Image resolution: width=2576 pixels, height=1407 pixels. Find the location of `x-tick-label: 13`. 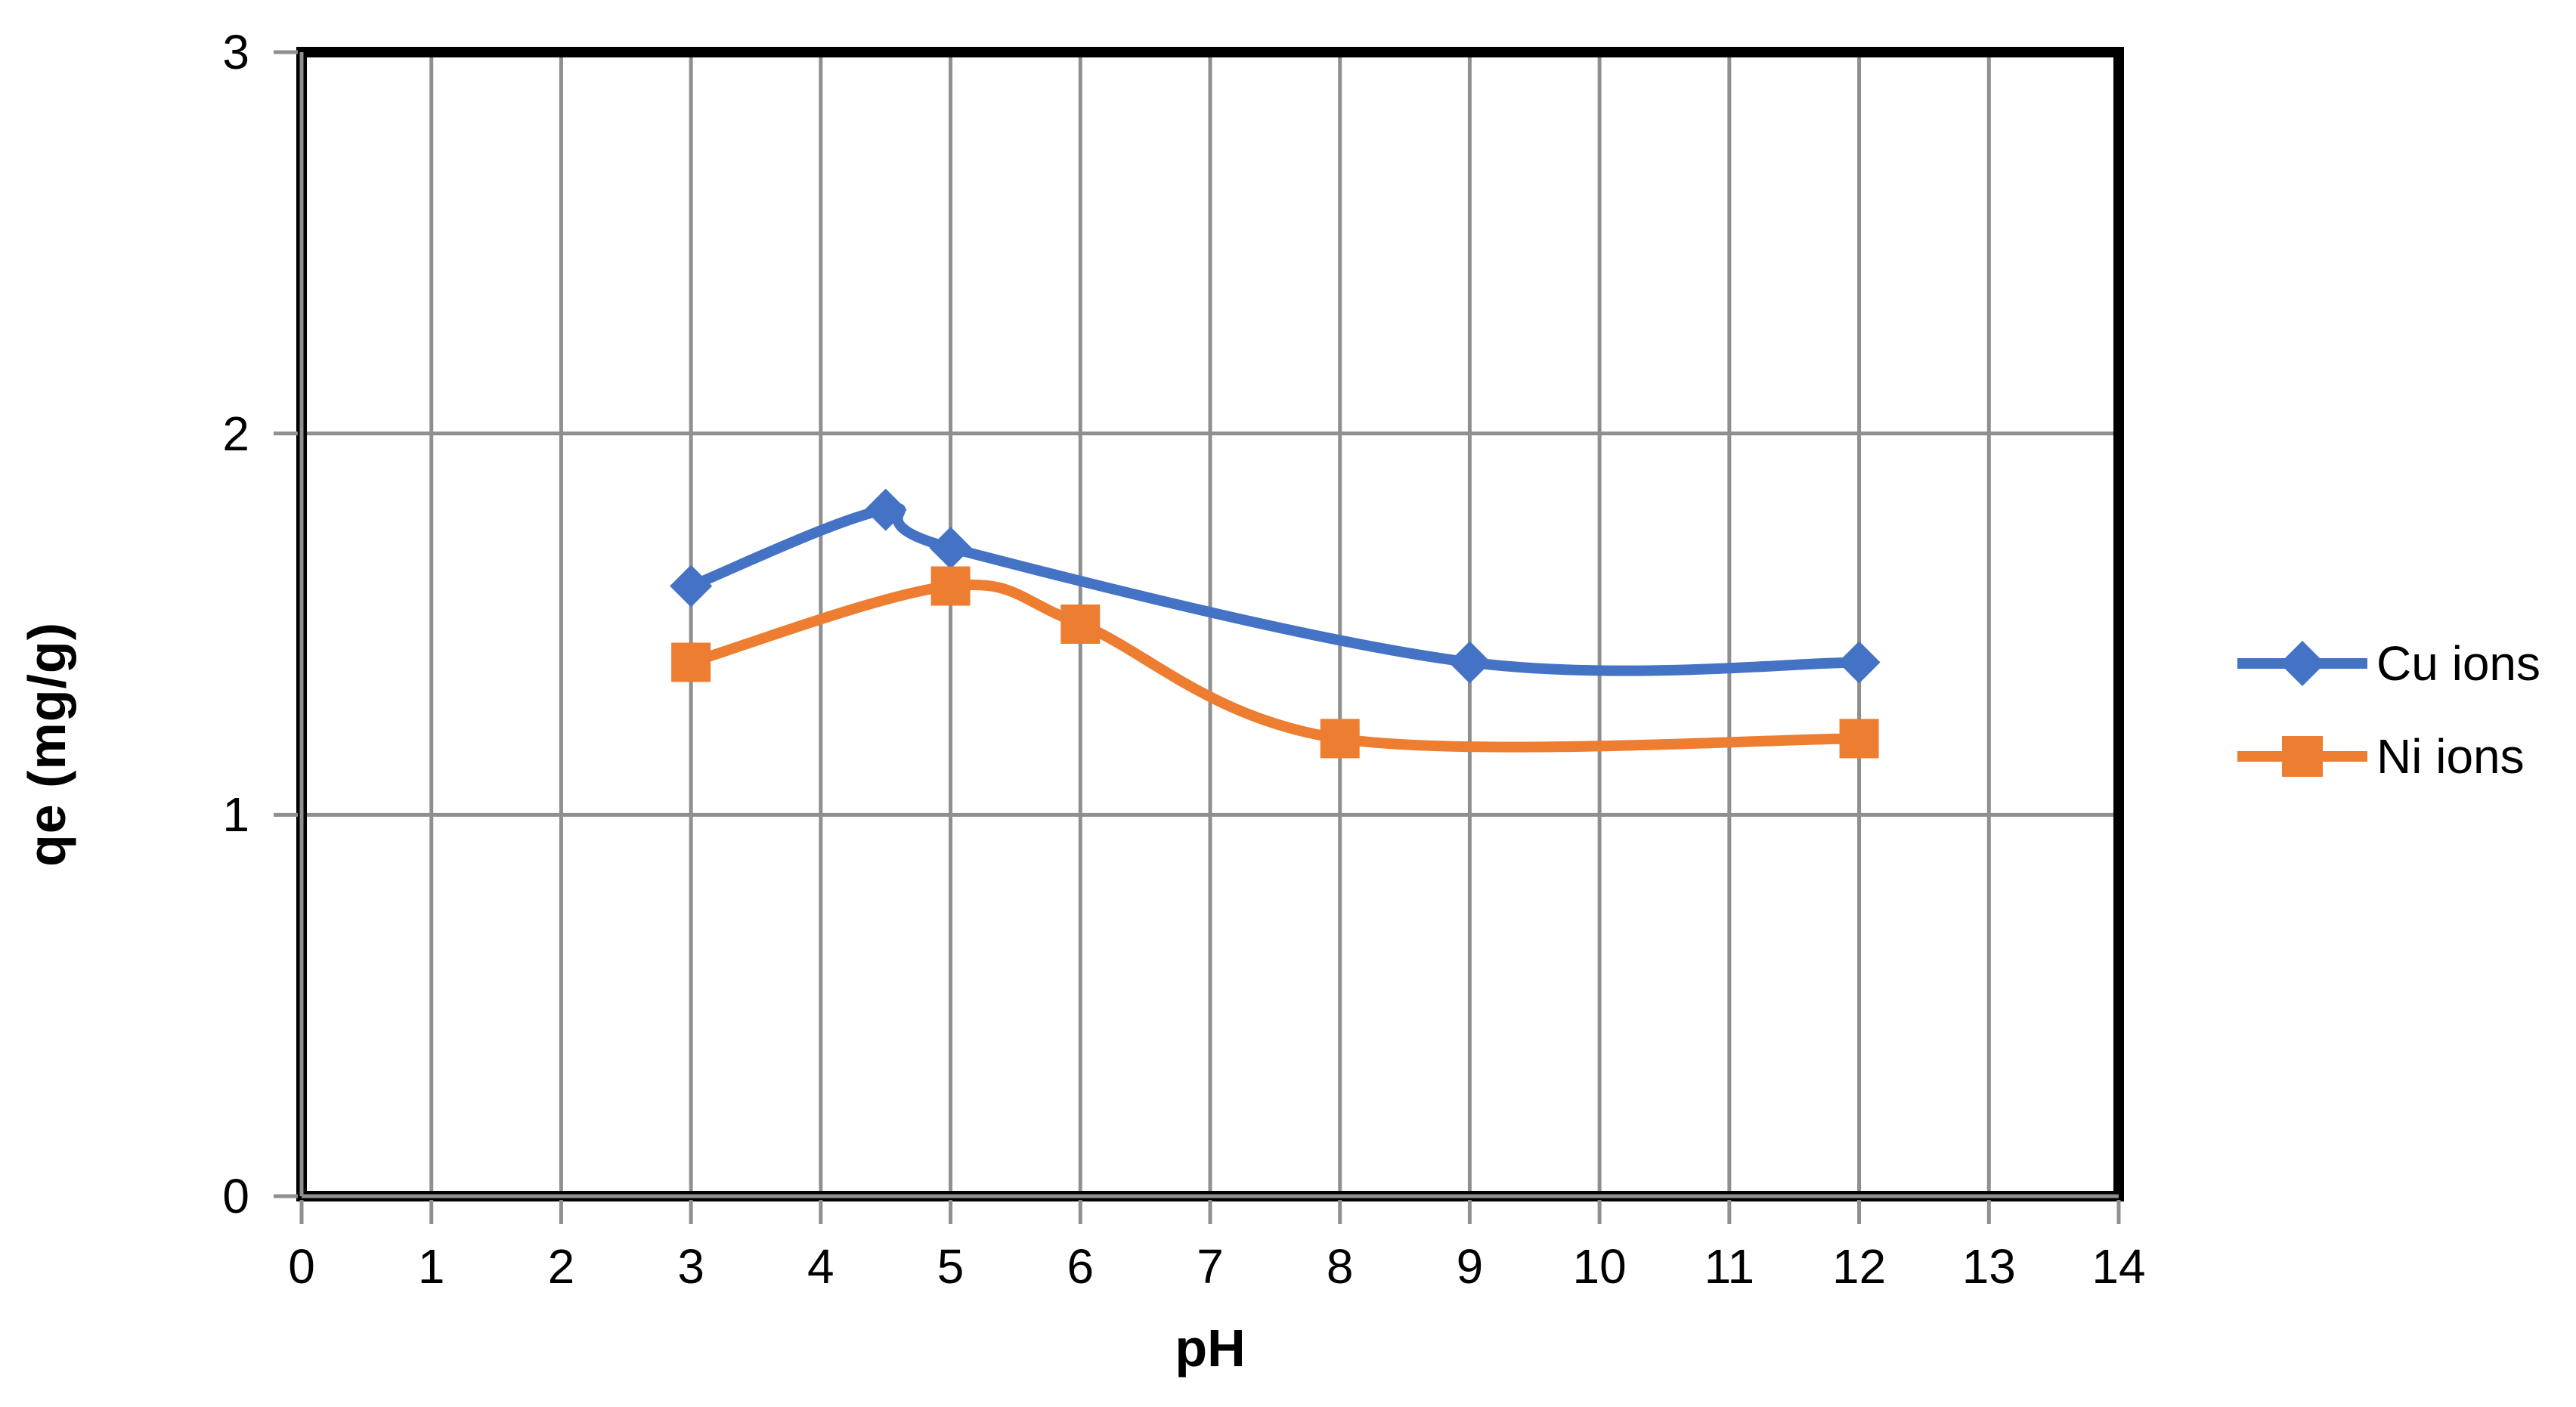

x-tick-label: 13 is located at coordinates (1988, 1266).